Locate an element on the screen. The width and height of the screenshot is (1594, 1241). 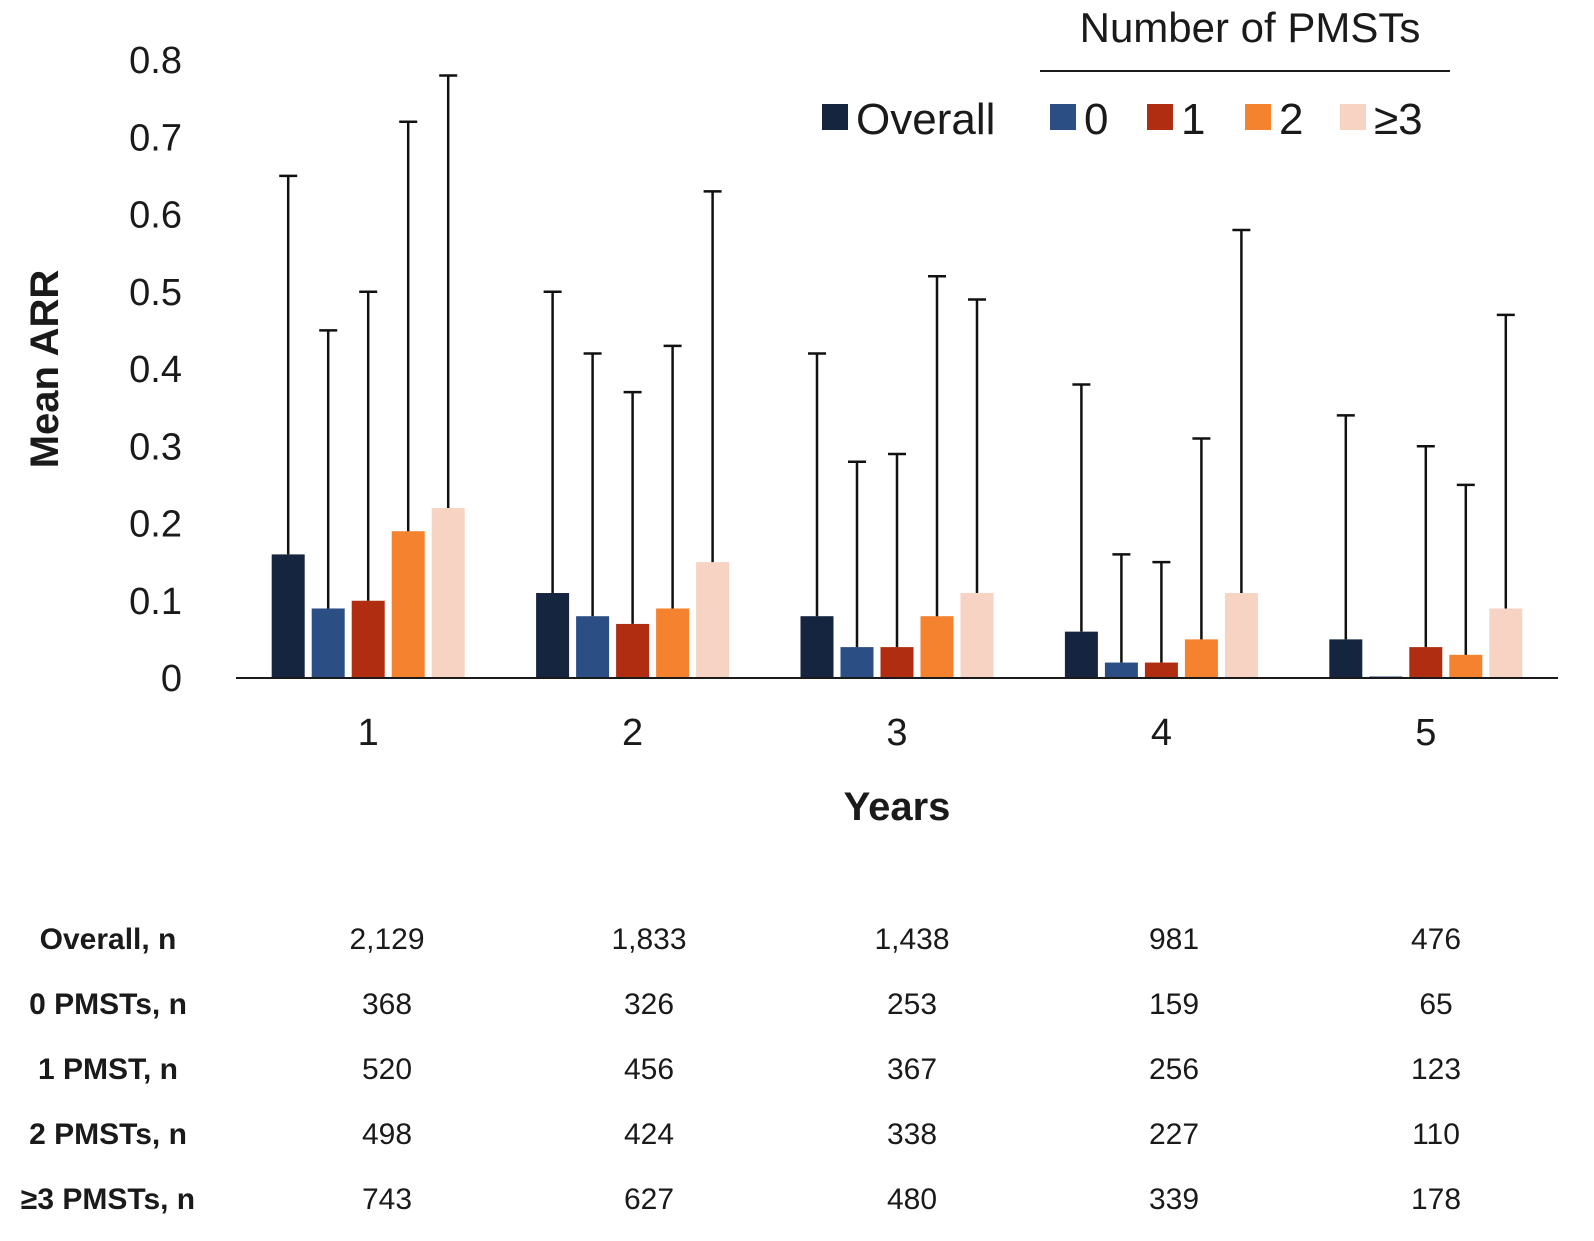
legend-title: Number of PMSTs is located at coordinates (1250, 27).